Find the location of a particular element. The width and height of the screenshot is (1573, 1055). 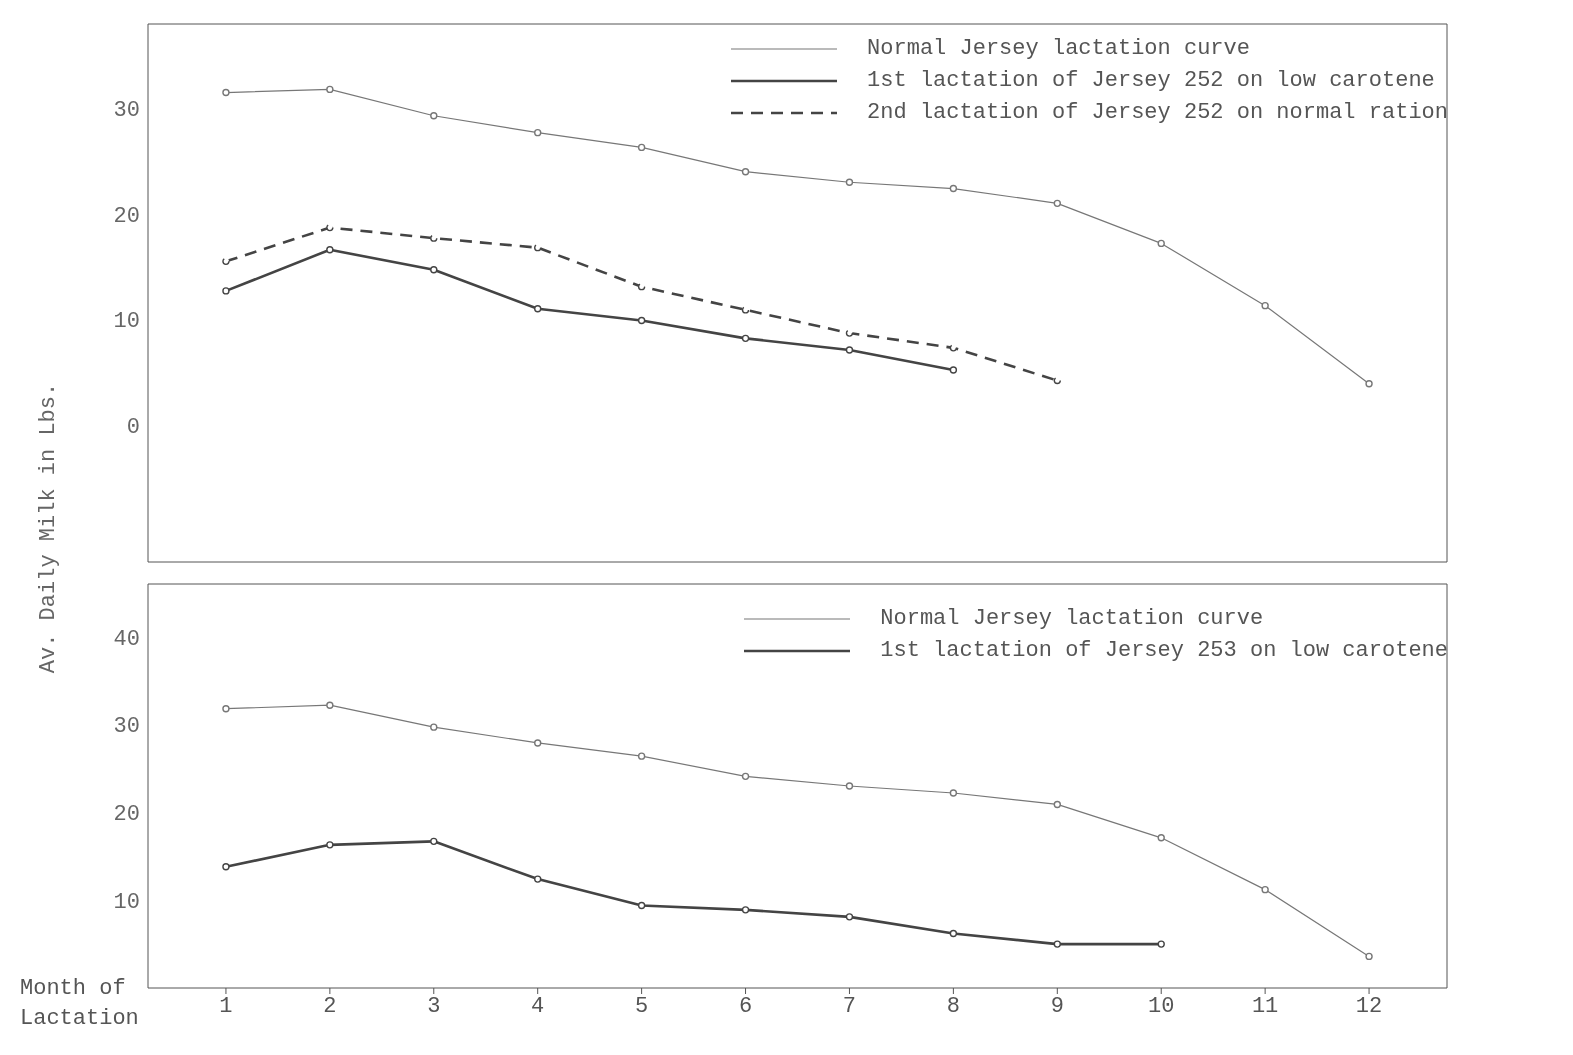

x-tick-label: 2 is located at coordinates (330, 1006).